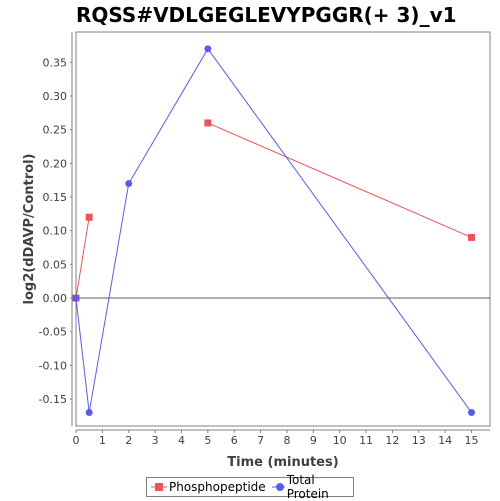 This screenshot has width=500, height=501. I want to click on x-tick-label-12: 12, so click(392, 440).